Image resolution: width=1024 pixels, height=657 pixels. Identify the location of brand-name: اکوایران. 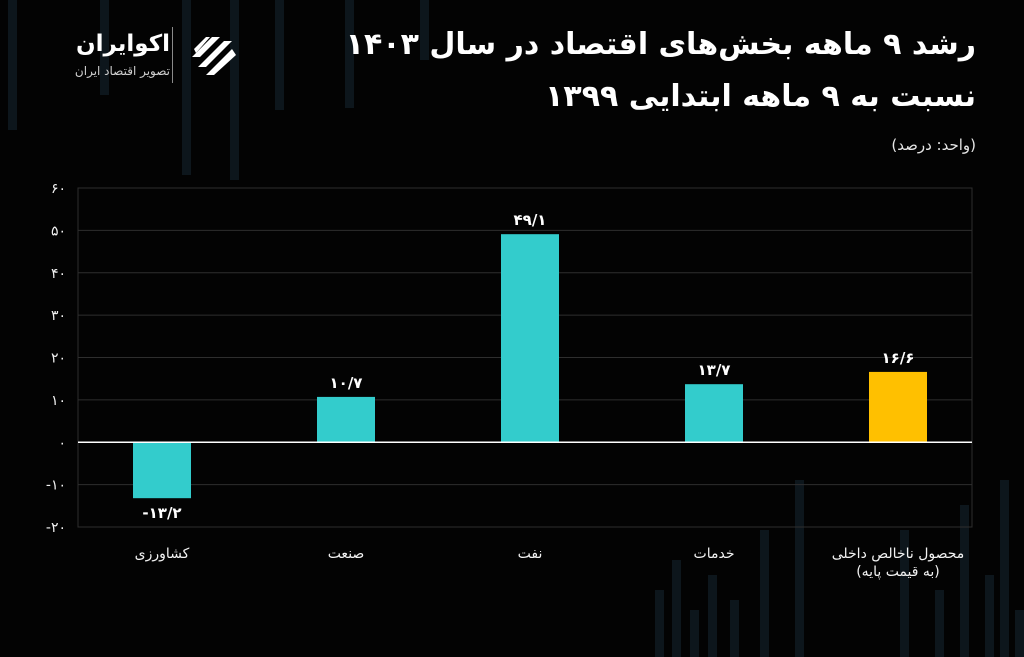
(122, 44).